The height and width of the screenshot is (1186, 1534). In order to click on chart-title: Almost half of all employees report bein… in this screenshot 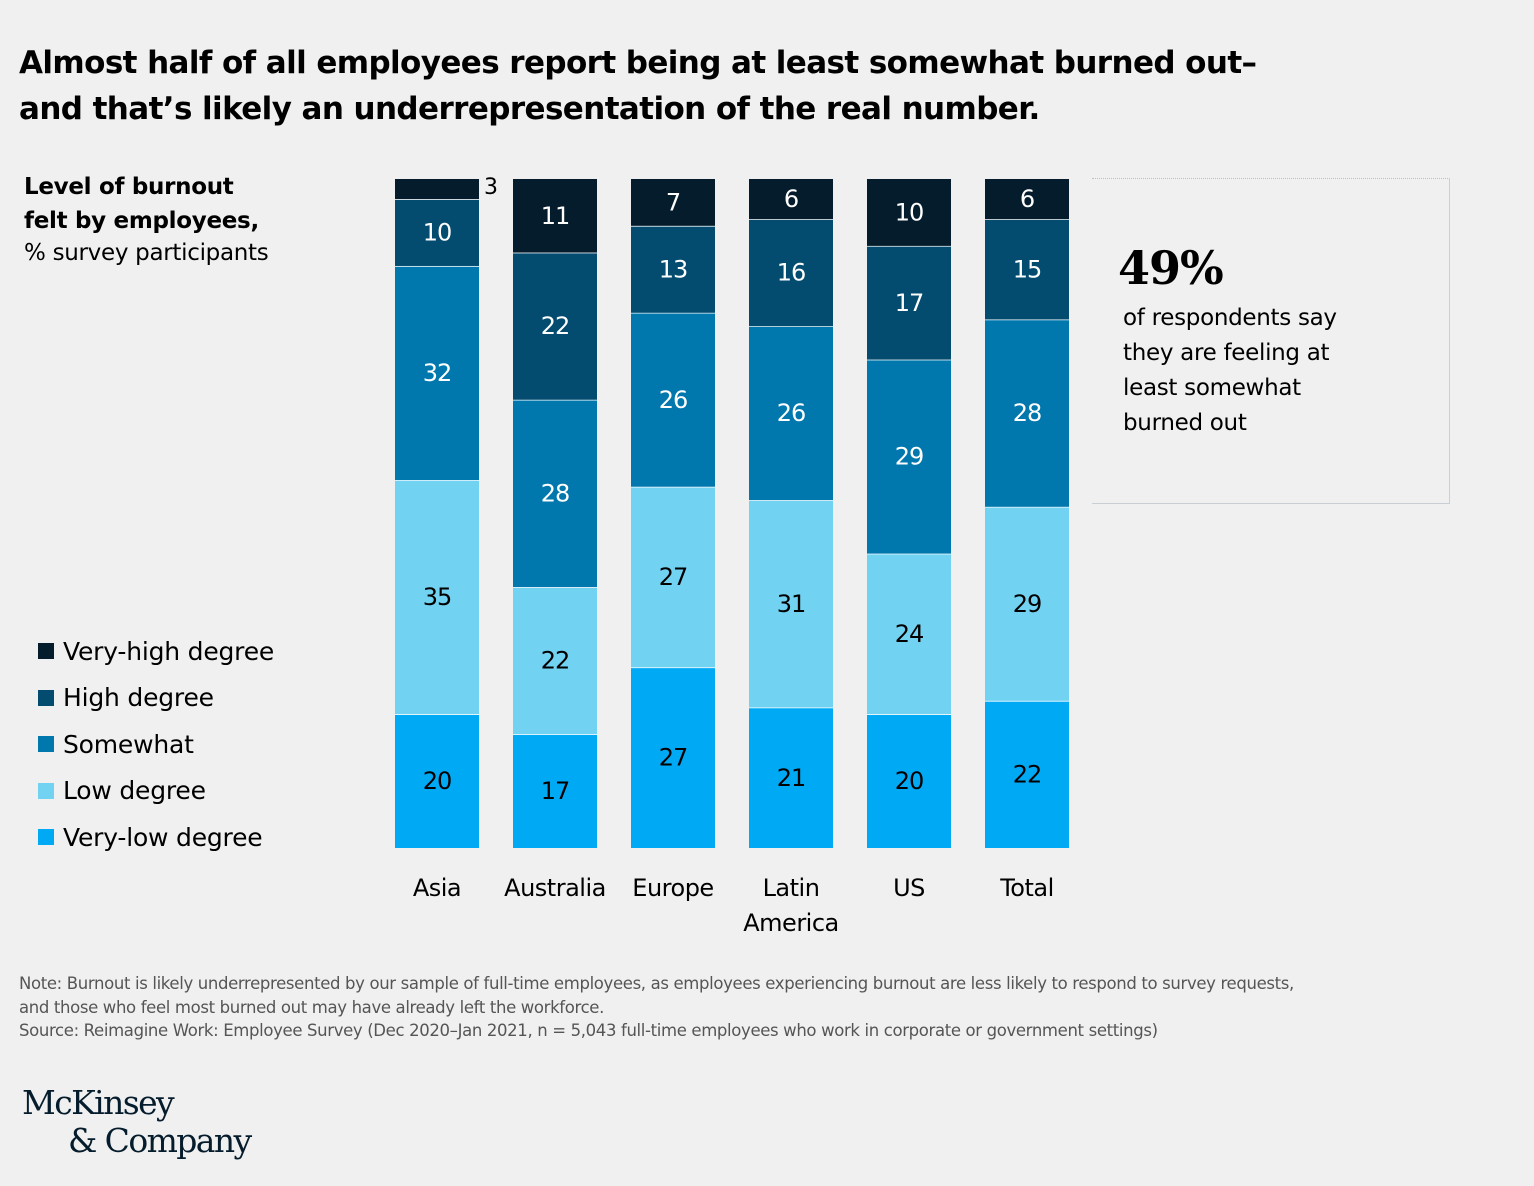, I will do `click(719, 86)`.